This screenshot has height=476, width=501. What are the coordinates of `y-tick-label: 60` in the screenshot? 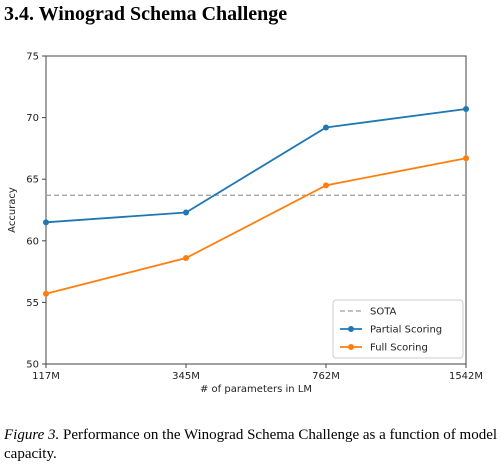 It's located at (32, 241).